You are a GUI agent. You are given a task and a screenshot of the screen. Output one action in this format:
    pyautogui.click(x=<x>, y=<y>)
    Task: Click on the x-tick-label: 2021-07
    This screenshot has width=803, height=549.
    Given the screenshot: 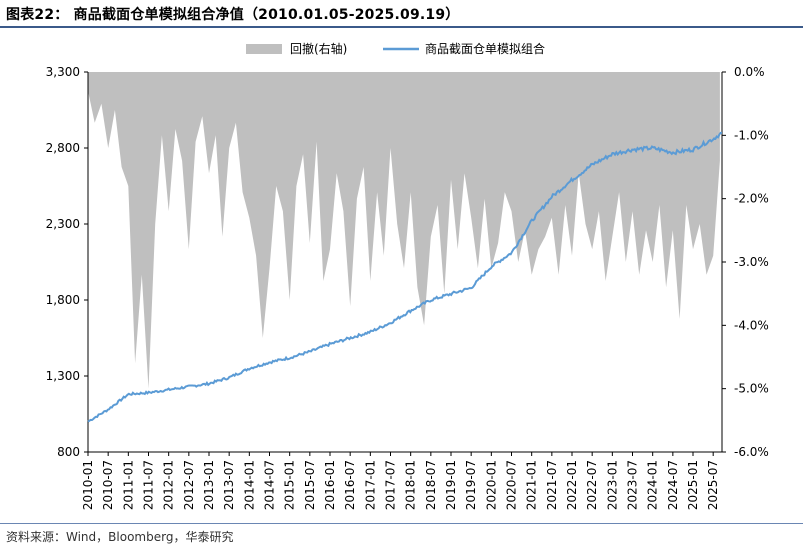 What is the action you would take?
    pyautogui.click(x=552, y=485)
    